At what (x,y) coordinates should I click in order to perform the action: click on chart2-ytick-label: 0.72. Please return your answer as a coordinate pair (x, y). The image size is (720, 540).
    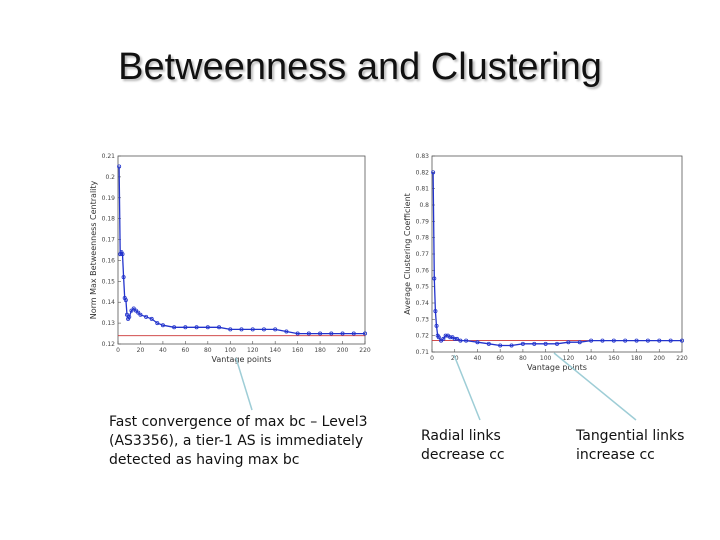
    Looking at the image, I should click on (423, 336).